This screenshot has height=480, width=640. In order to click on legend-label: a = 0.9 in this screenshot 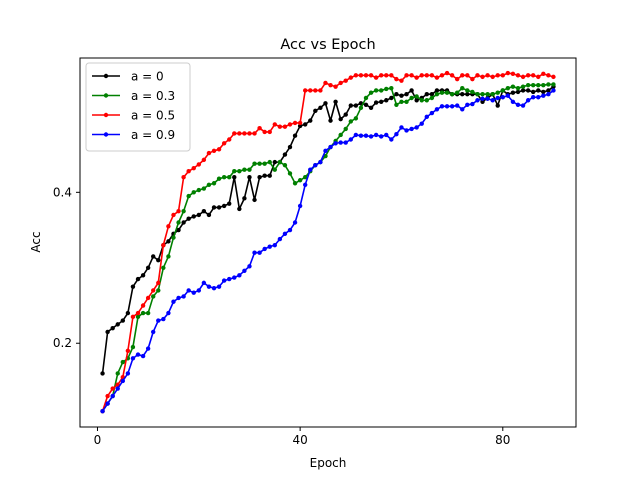, I will do `click(153, 135)`.